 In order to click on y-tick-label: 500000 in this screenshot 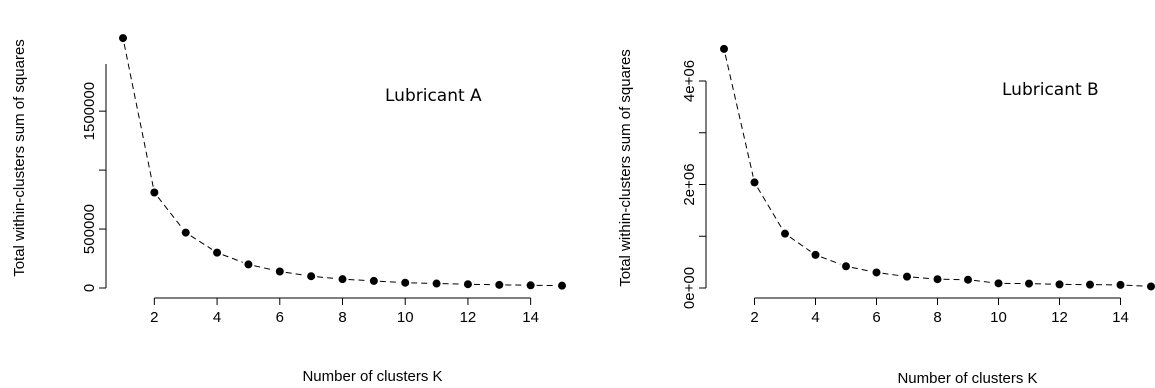, I will do `click(89, 229)`.